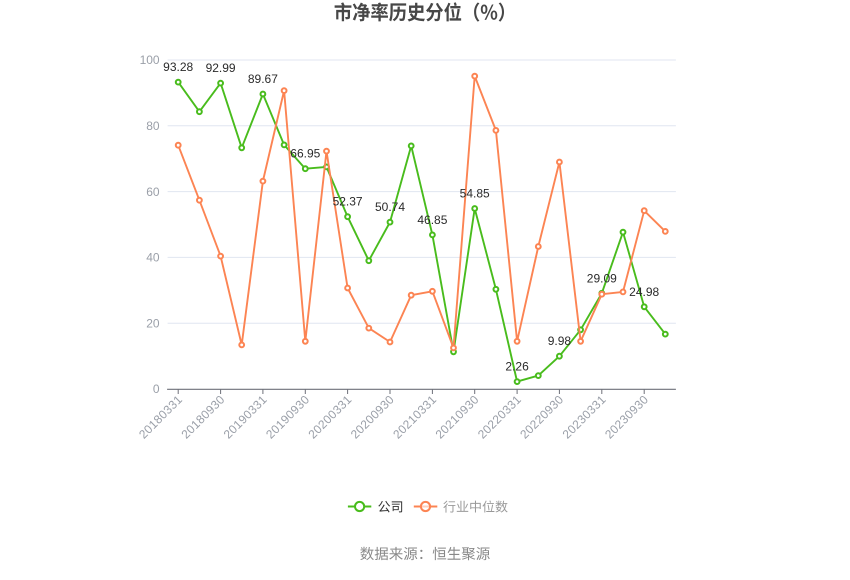 The width and height of the screenshot is (850, 580). I want to click on svg-text: 29.09, so click(602, 278).